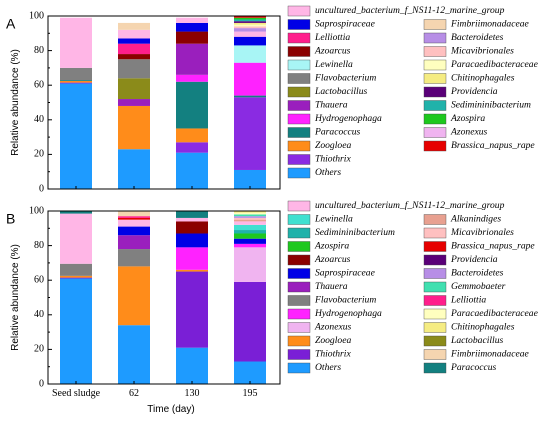 The width and height of the screenshot is (550, 421). I want to click on x-tick-label: 130, so click(192, 393).